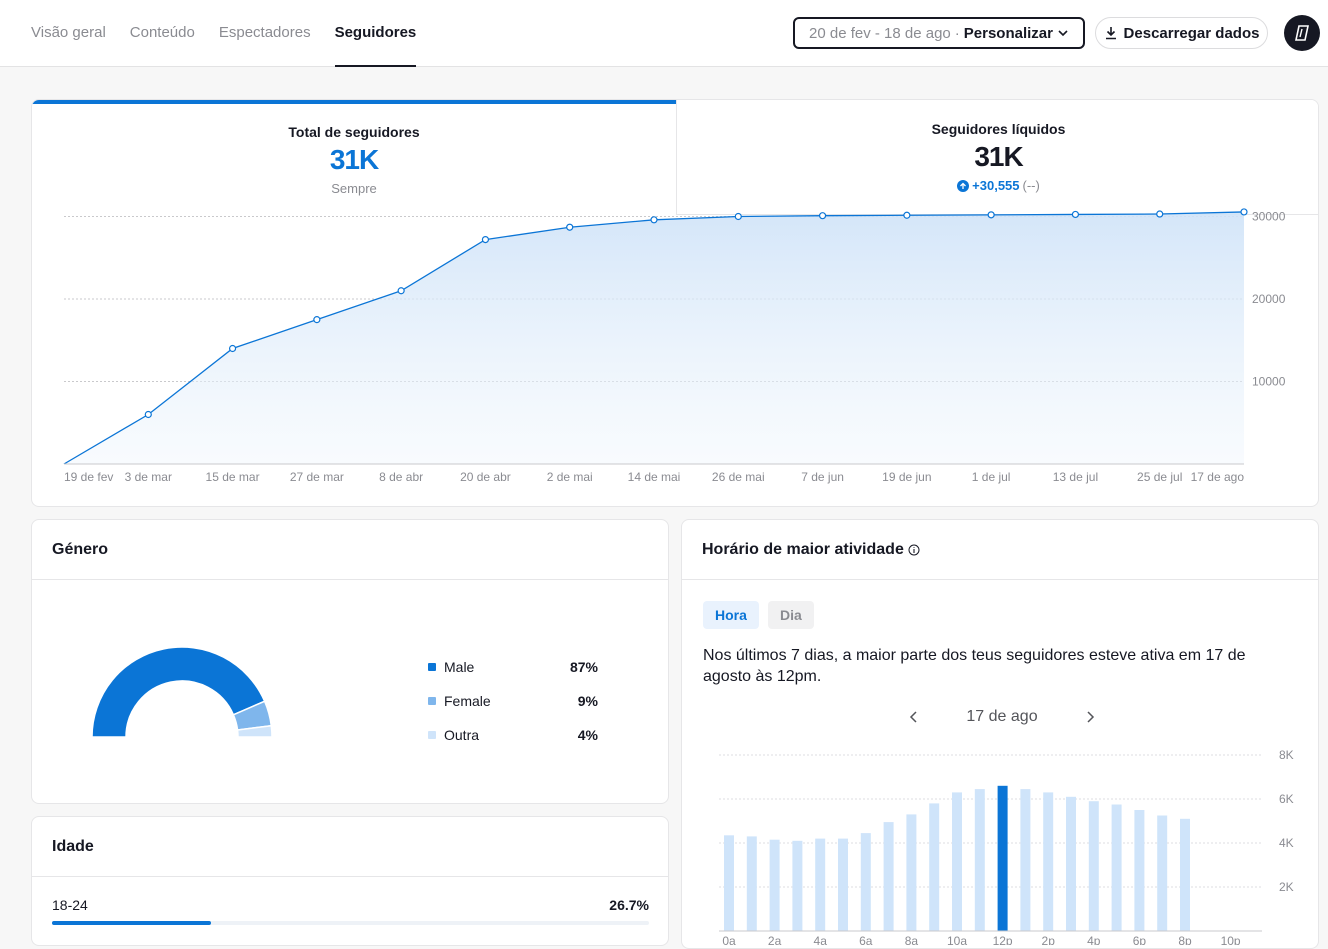 The height and width of the screenshot is (949, 1328). What do you see at coordinates (70, 905) in the screenshot?
I see `age-label: 18-24` at bounding box center [70, 905].